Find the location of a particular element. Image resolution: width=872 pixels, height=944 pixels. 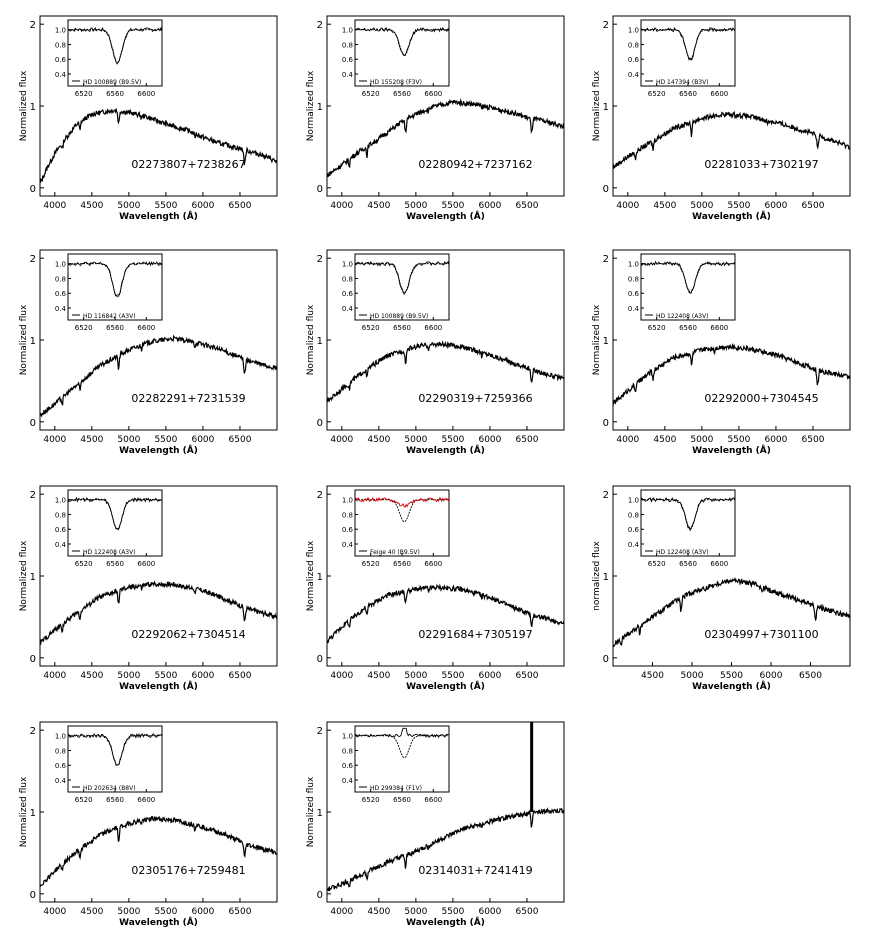

inset-legend-label: HD 155208 (F3V) is located at coordinates (396, 82).